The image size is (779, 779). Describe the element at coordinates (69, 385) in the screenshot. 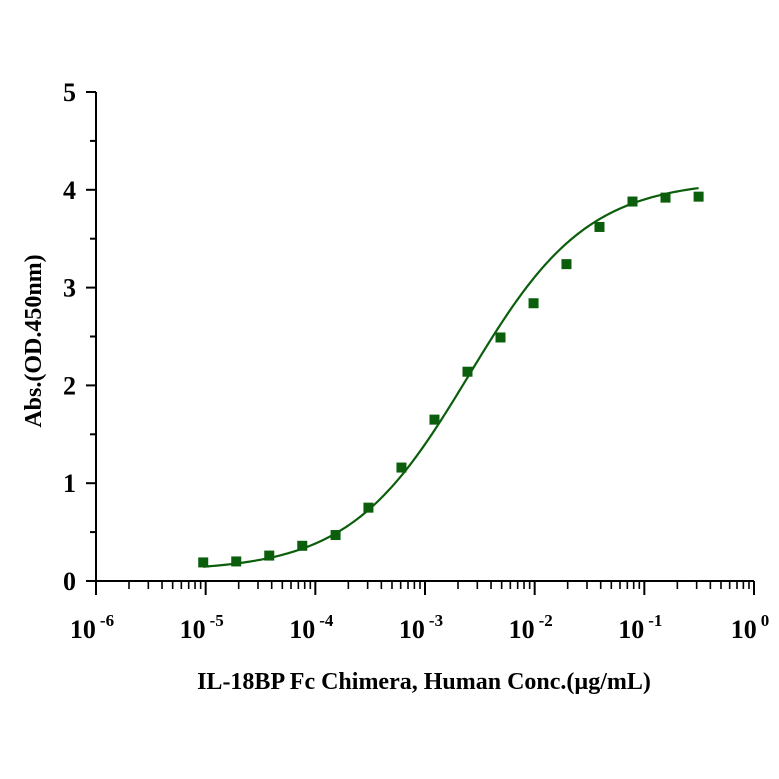

I see `y-tick-label: 2` at that location.